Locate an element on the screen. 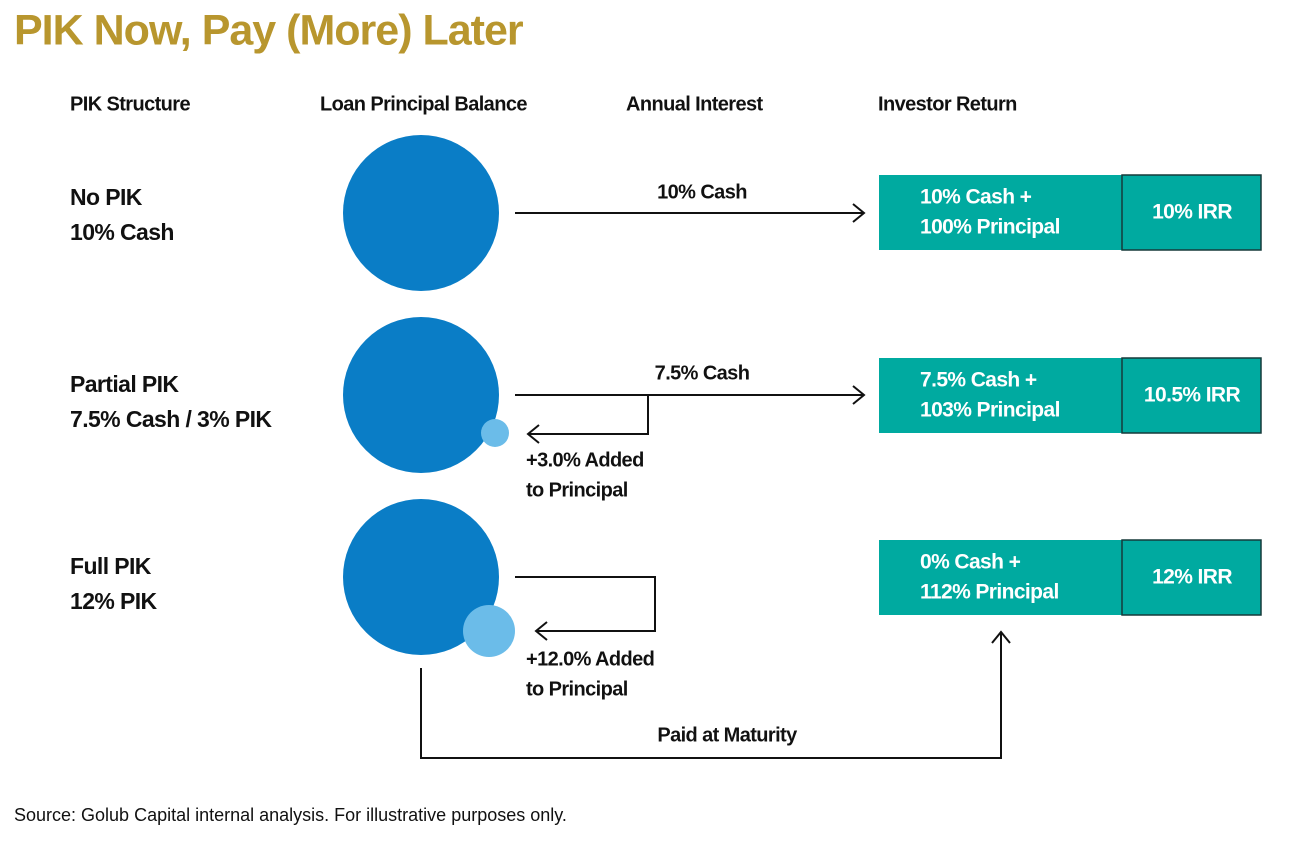 The image size is (1301, 841). structure-label: No PIK is located at coordinates (106, 197).